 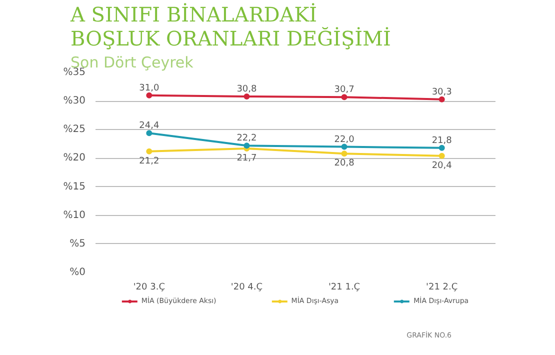 I want to click on data-label: 24,4, so click(x=149, y=126).